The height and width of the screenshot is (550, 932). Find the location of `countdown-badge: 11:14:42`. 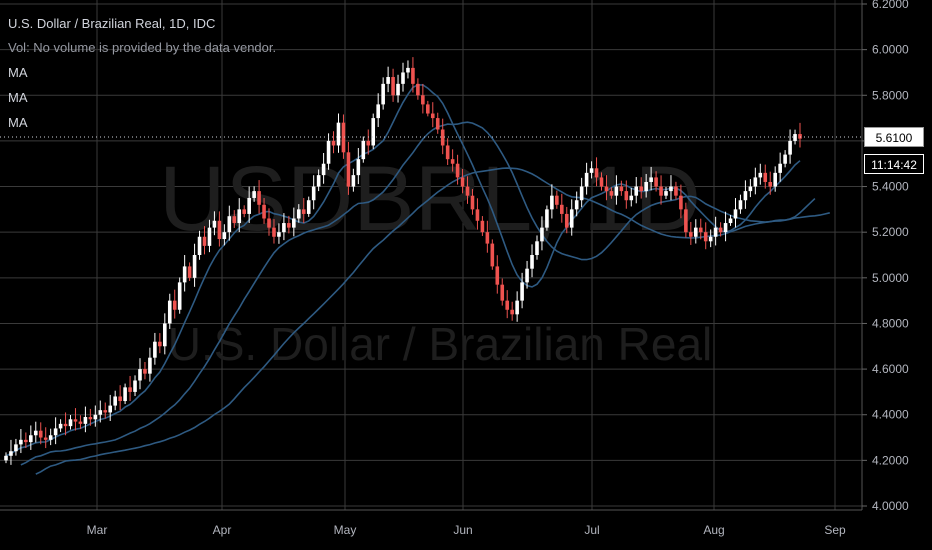

countdown-badge: 11:14:42 is located at coordinates (894, 164).